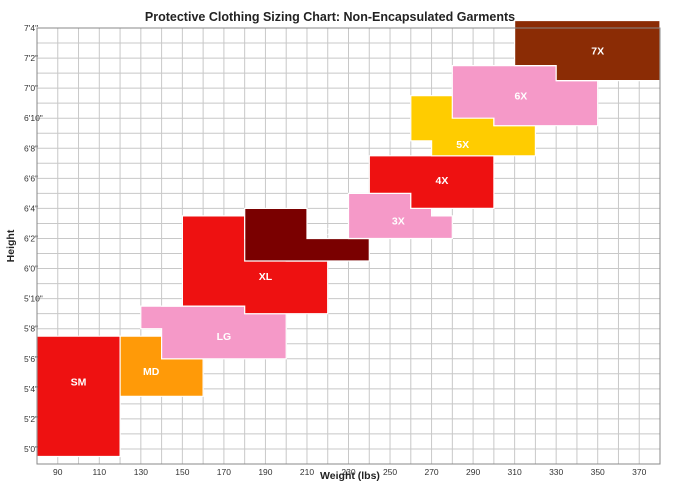 This screenshot has height=485, width=680. I want to click on x-axis-label: Weight (lbs), so click(350, 476).